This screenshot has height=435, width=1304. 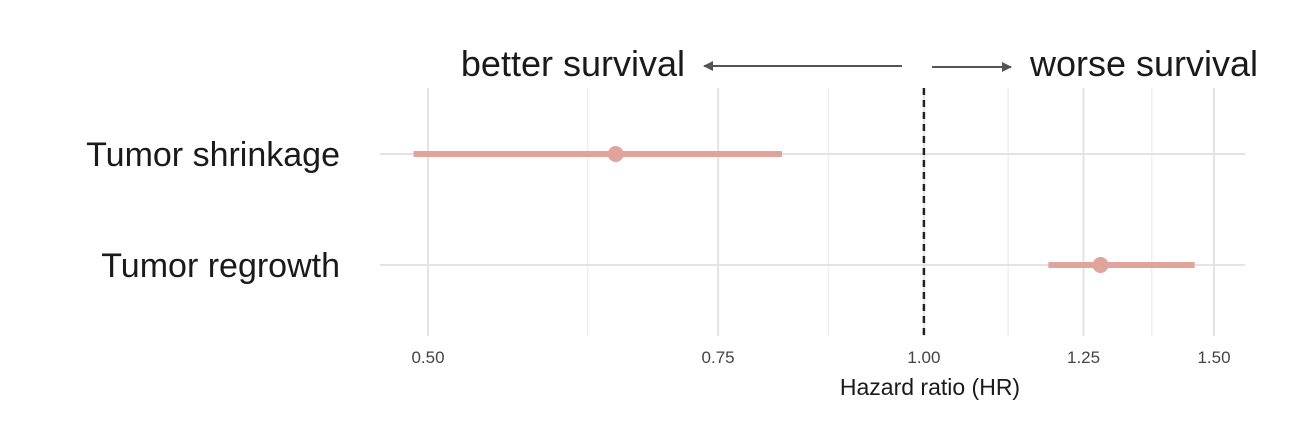 What do you see at coordinates (213, 155) in the screenshot?
I see `category-label: Tumor shrinkage` at bounding box center [213, 155].